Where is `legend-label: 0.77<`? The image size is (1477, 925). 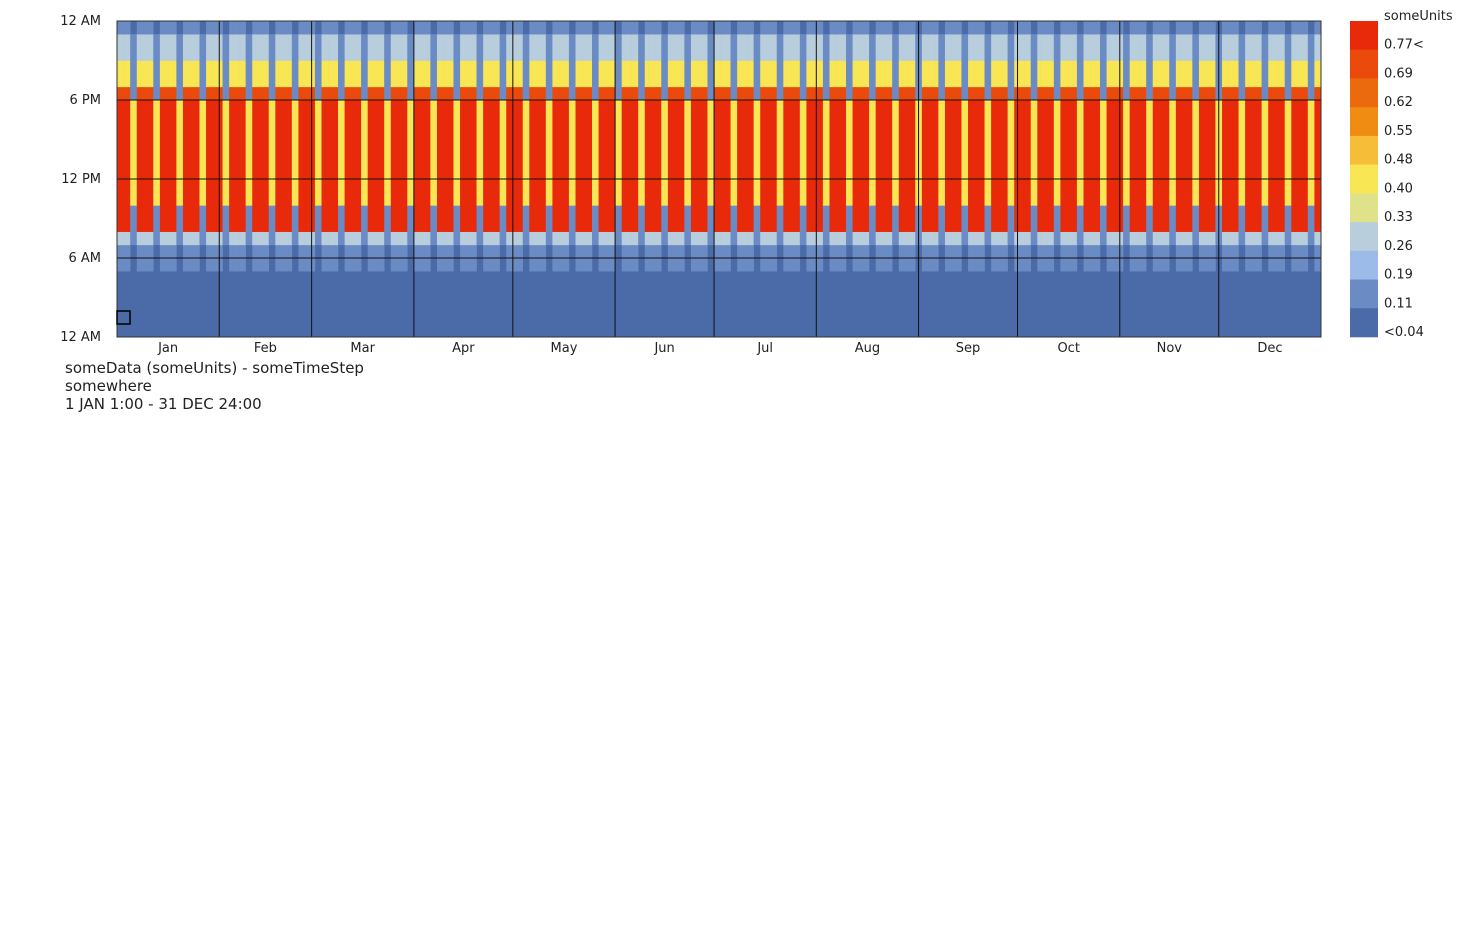 legend-label: 0.77< is located at coordinates (1404, 45).